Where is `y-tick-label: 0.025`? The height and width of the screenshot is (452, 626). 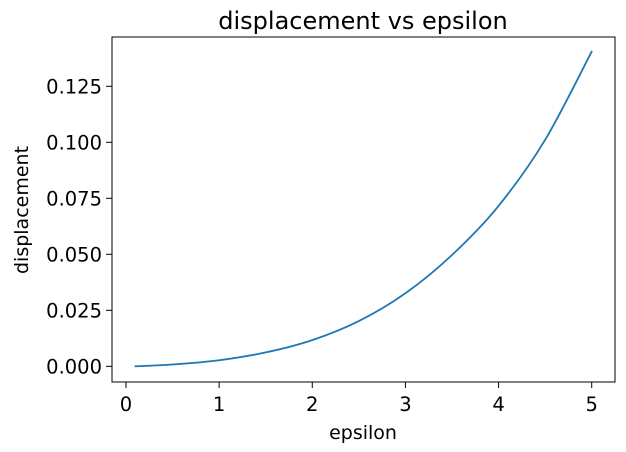
y-tick-label: 0.025 is located at coordinates (74, 310).